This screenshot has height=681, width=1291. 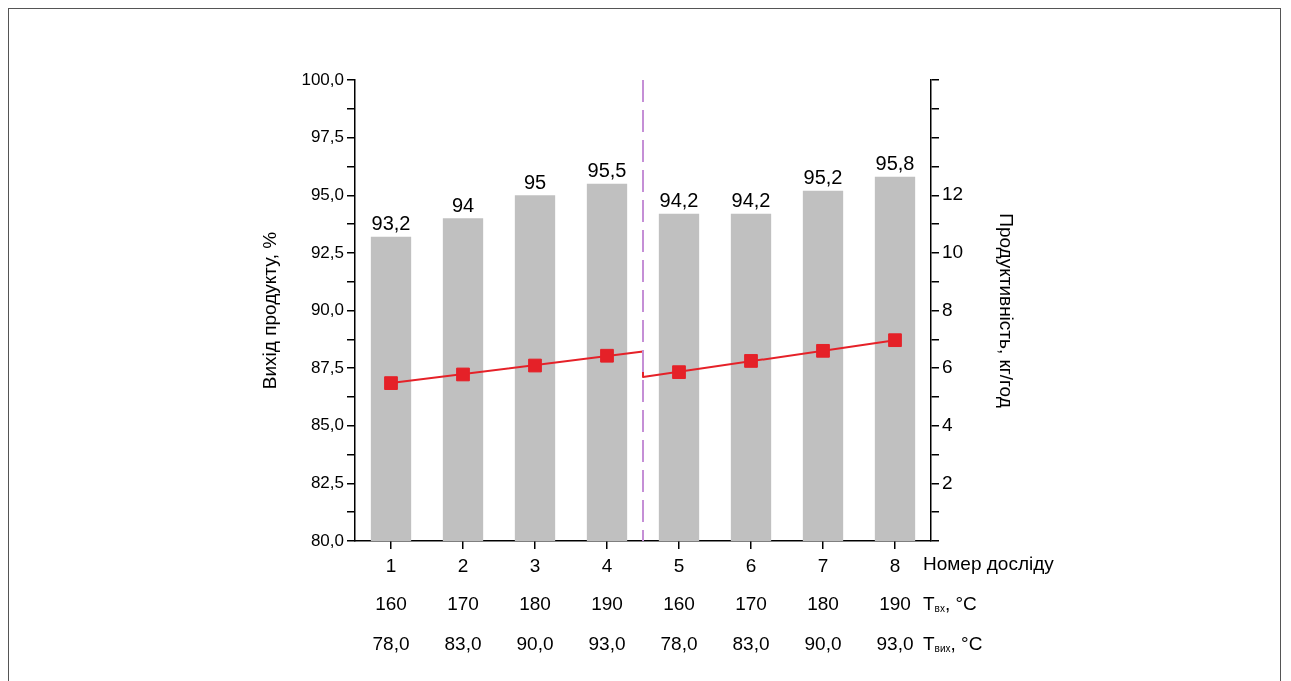 I want to click on text: Tвх, °C, so click(x=950, y=604).